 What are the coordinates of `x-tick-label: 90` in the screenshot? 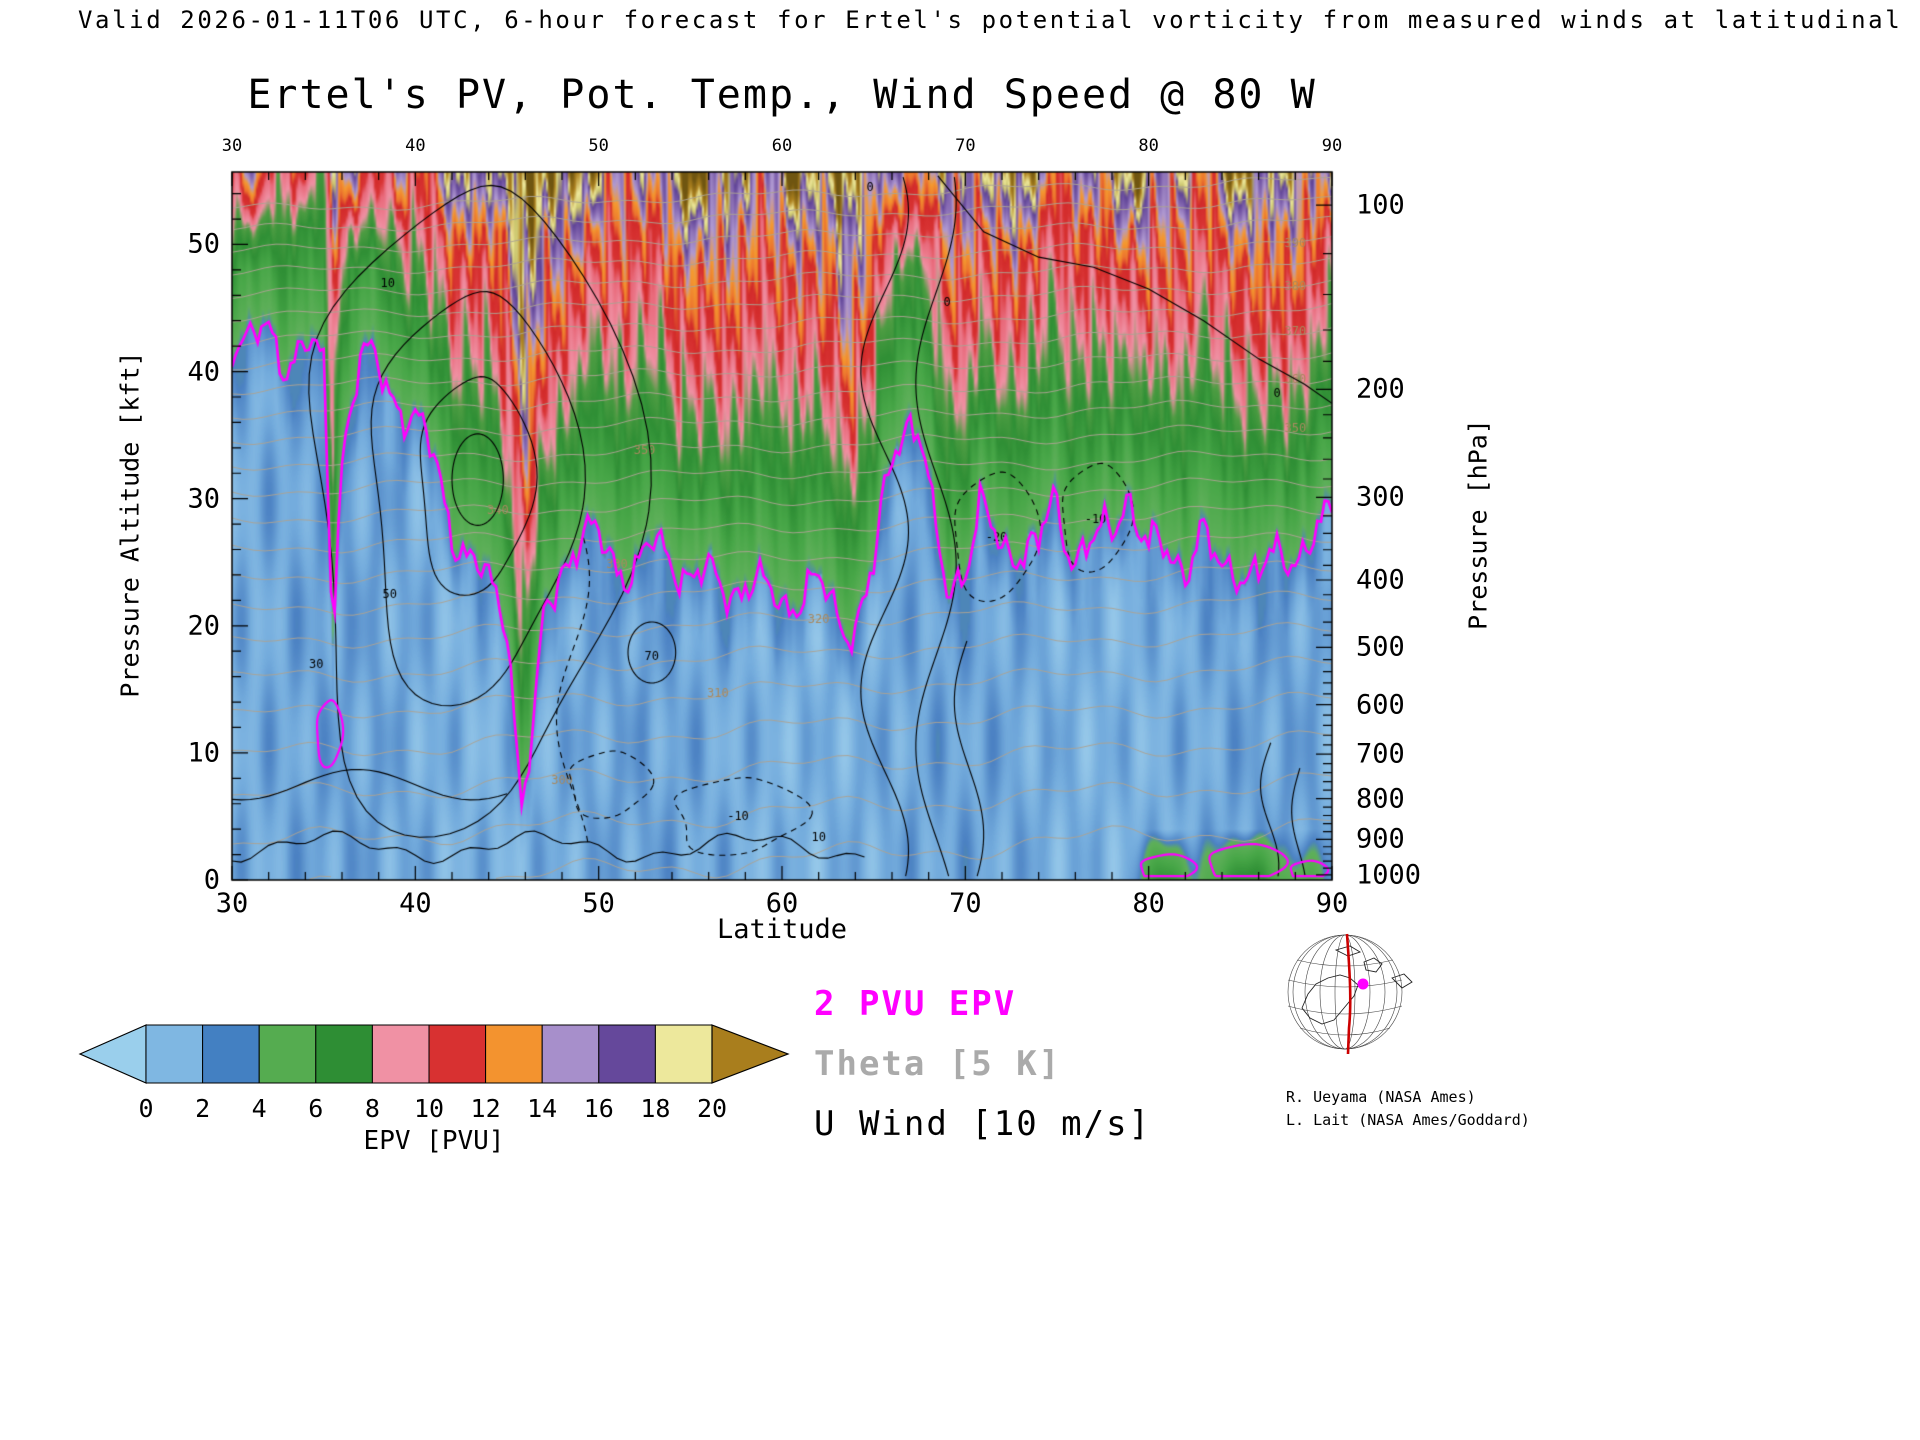 It's located at (1332, 903).